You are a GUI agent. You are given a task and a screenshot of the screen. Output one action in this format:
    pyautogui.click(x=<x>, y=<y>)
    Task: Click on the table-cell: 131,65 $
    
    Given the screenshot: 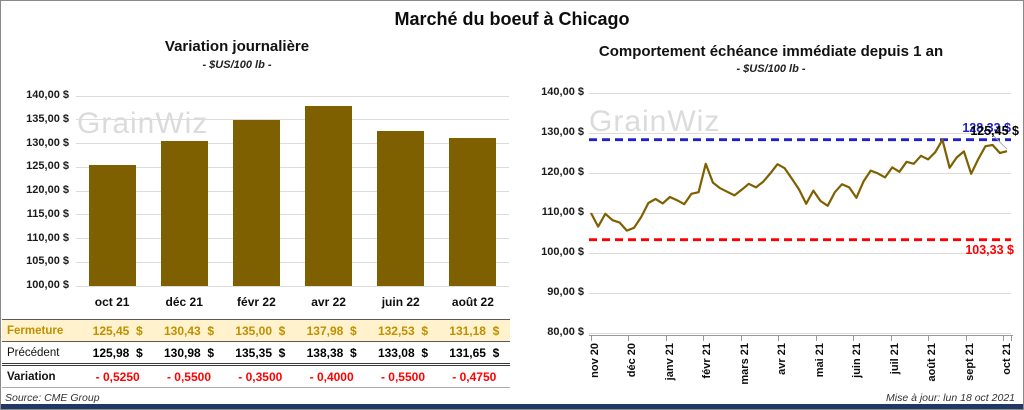 What is the action you would take?
    pyautogui.click(x=474, y=352)
    